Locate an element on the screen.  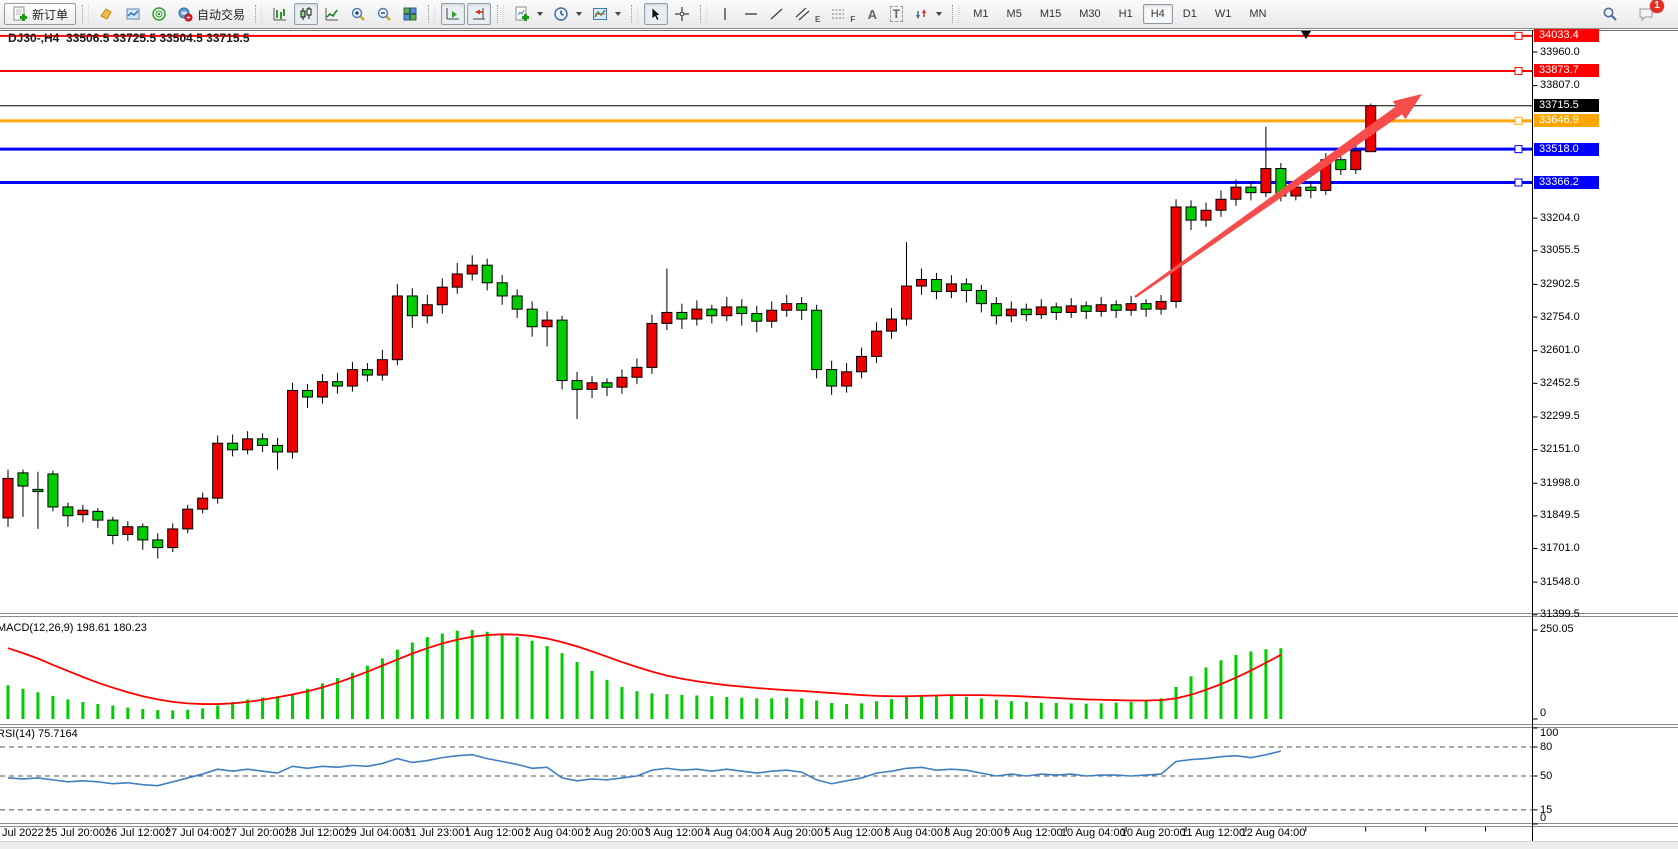
arrows-tool-button is located at coordinates (927, 14).